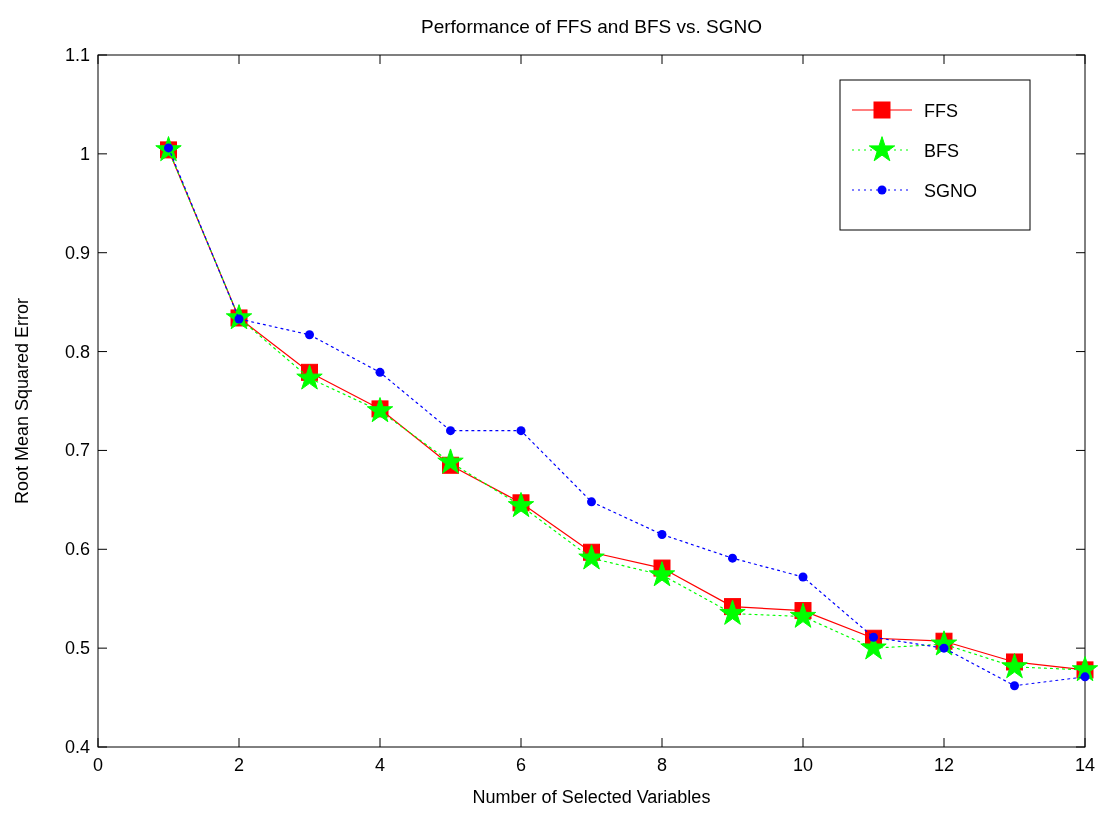 The height and width of the screenshot is (817, 1101). Describe the element at coordinates (1085, 765) in the screenshot. I see `x-tick-label: 14` at that location.